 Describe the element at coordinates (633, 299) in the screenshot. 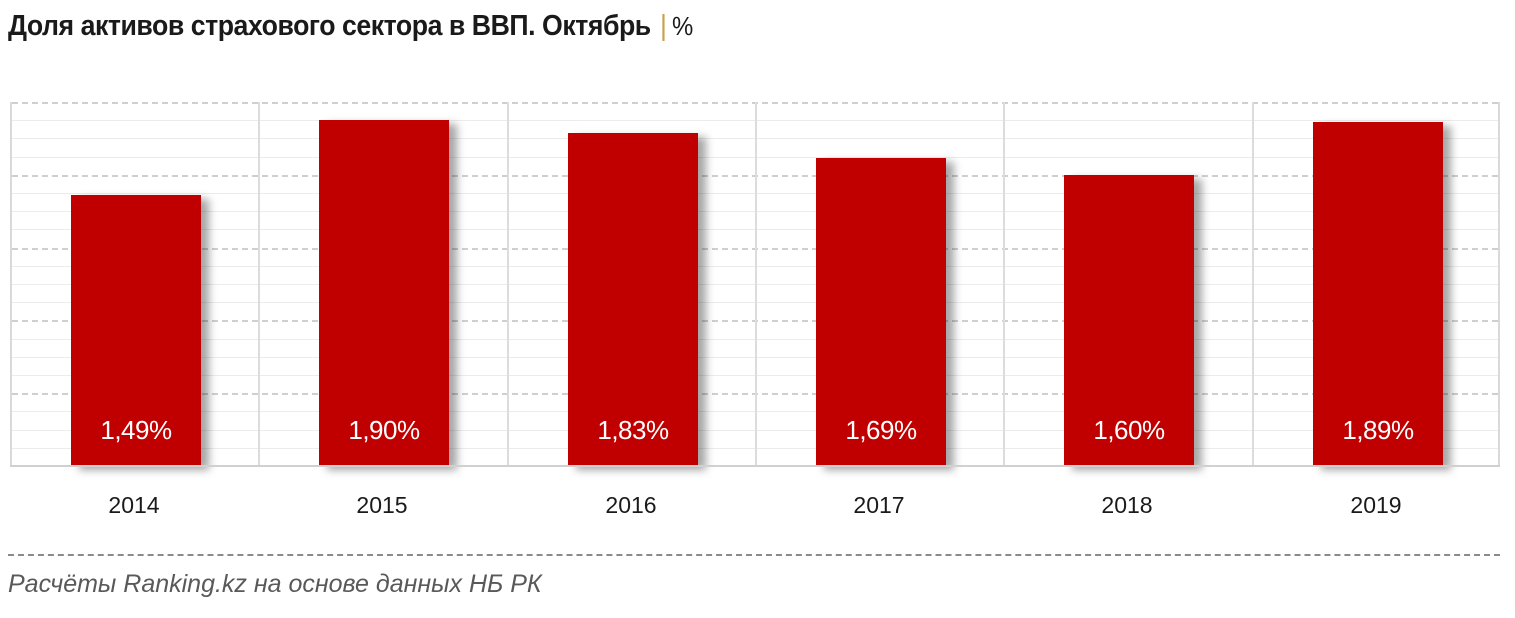

I see `bar-2016: 1,83%` at that location.